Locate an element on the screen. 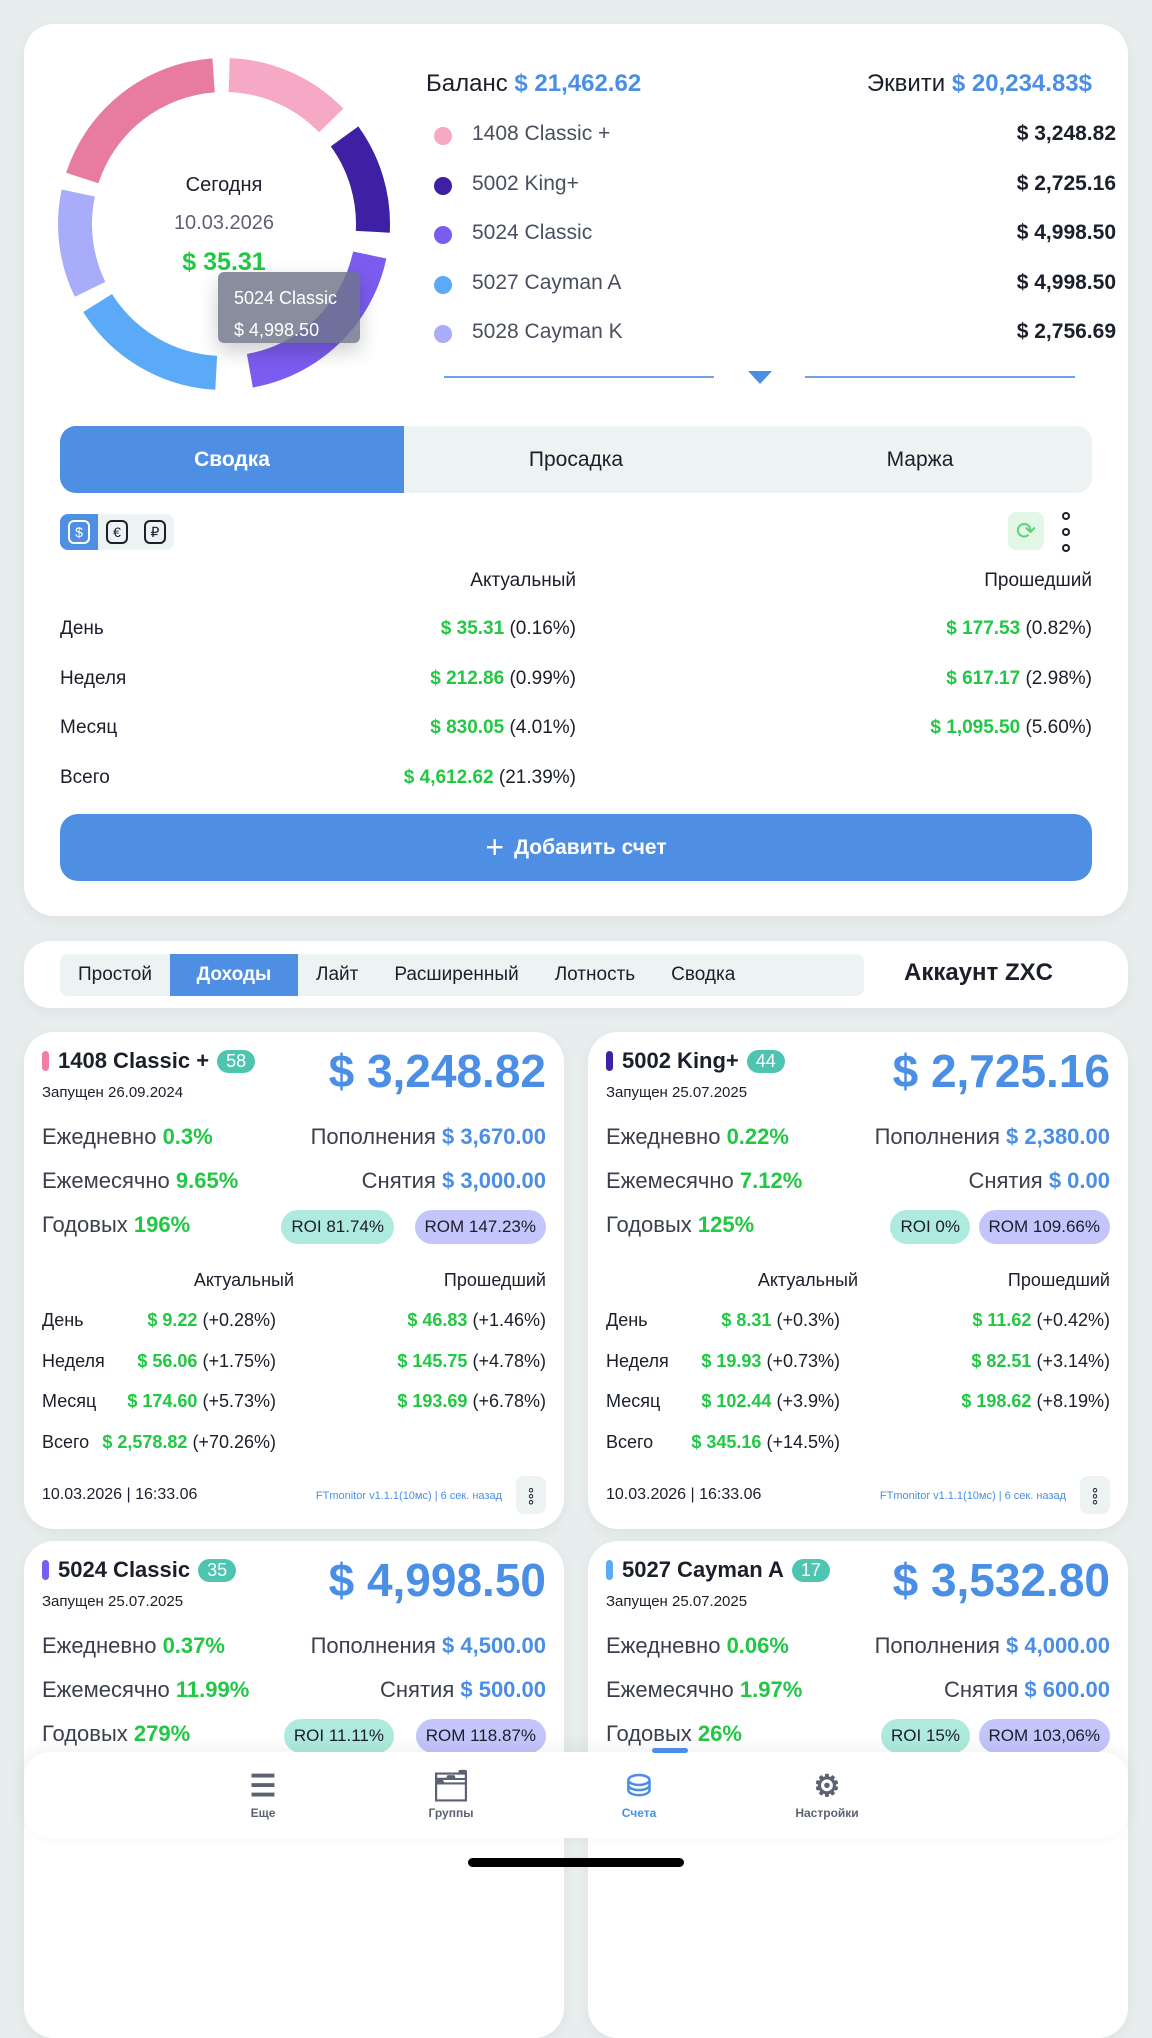  table-row: Всего $ 345.16 (+14.5%) is located at coordinates (723, 1441).